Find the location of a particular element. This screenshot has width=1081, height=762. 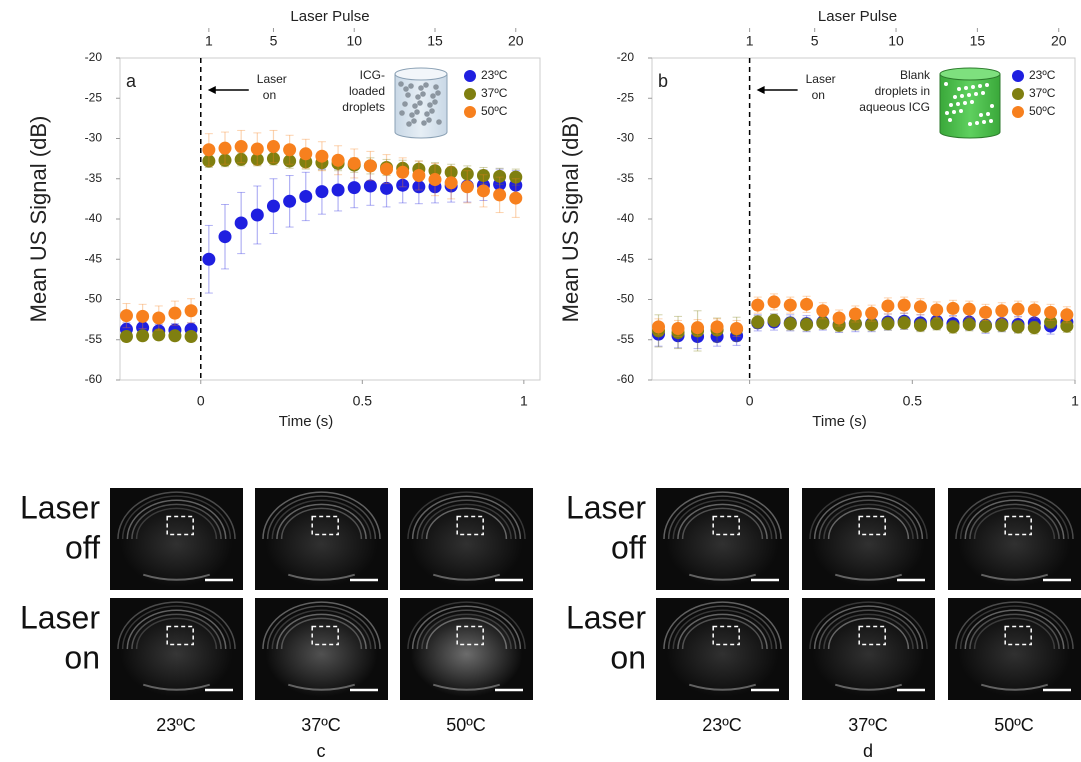

sample-icon-top is located at coordinates (421, 74).